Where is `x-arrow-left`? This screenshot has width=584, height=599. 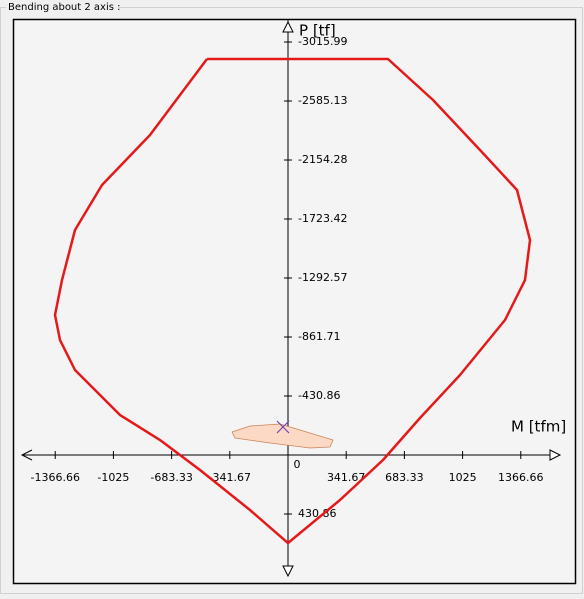 x-arrow-left is located at coordinates (26, 455).